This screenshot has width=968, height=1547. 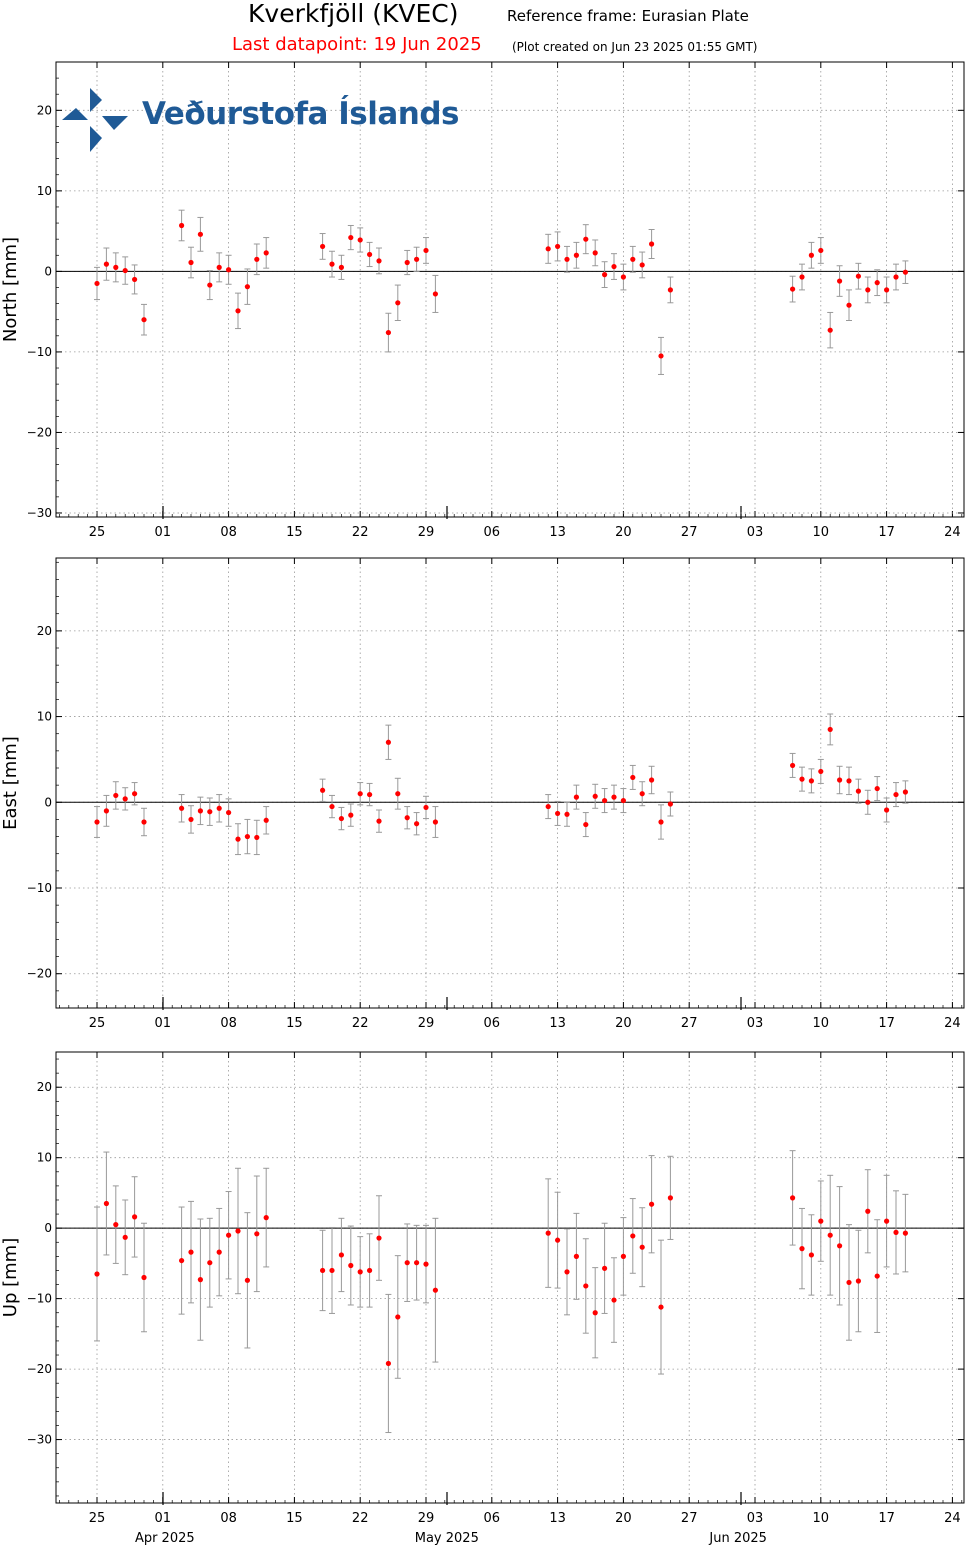 What do you see at coordinates (10, 289) in the screenshot?
I see `y-axis-label: North [mm]` at bounding box center [10, 289].